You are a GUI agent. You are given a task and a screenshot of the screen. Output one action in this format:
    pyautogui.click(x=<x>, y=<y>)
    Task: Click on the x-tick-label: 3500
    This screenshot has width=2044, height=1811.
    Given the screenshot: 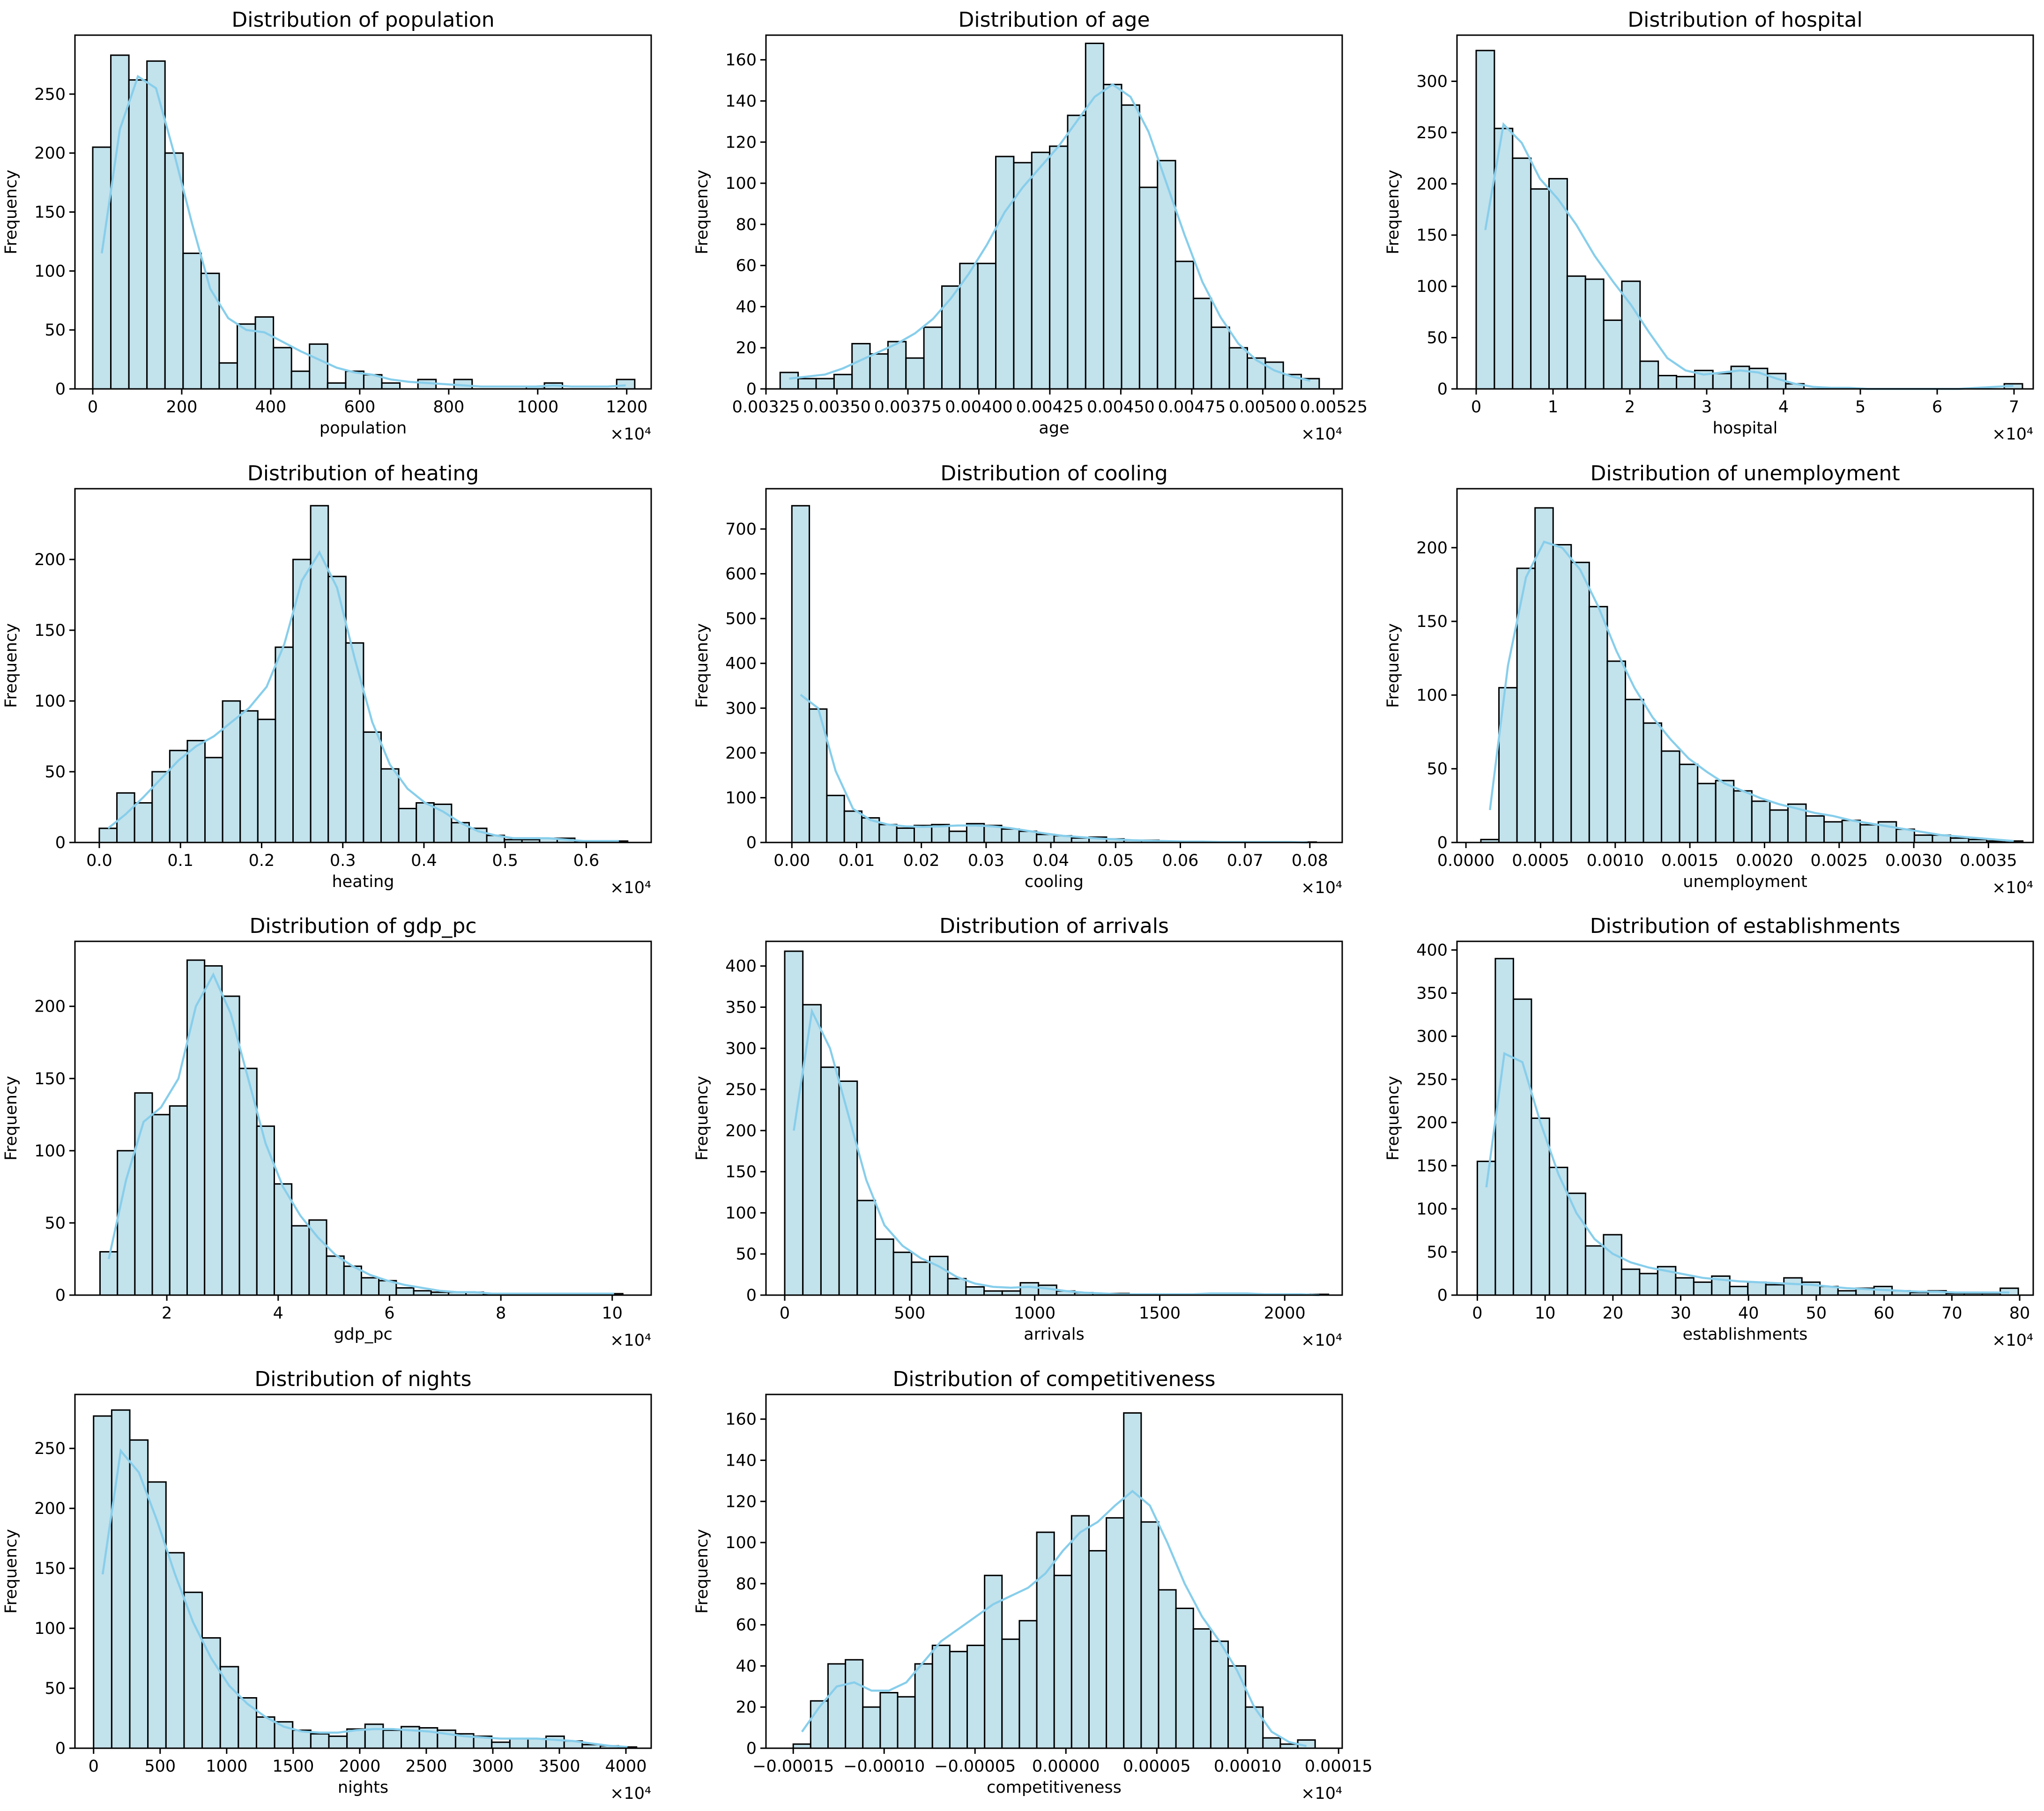 What is the action you would take?
    pyautogui.click(x=559, y=1766)
    